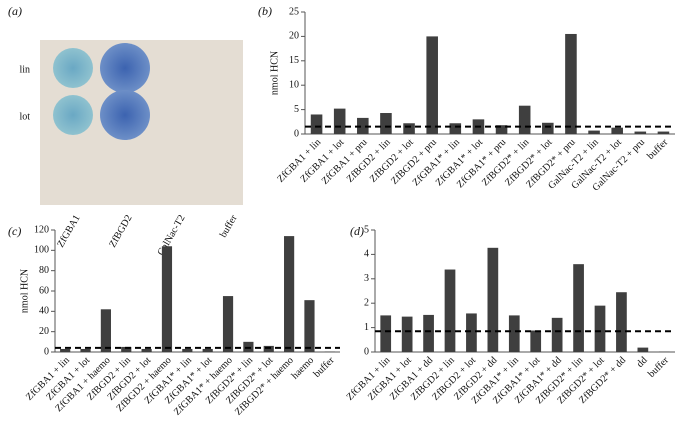 Image resolution: width=679 pixels, height=429 pixels. What do you see at coordinates (120, 231) in the screenshot?
I see `column-label: ZfBGD2` at bounding box center [120, 231].